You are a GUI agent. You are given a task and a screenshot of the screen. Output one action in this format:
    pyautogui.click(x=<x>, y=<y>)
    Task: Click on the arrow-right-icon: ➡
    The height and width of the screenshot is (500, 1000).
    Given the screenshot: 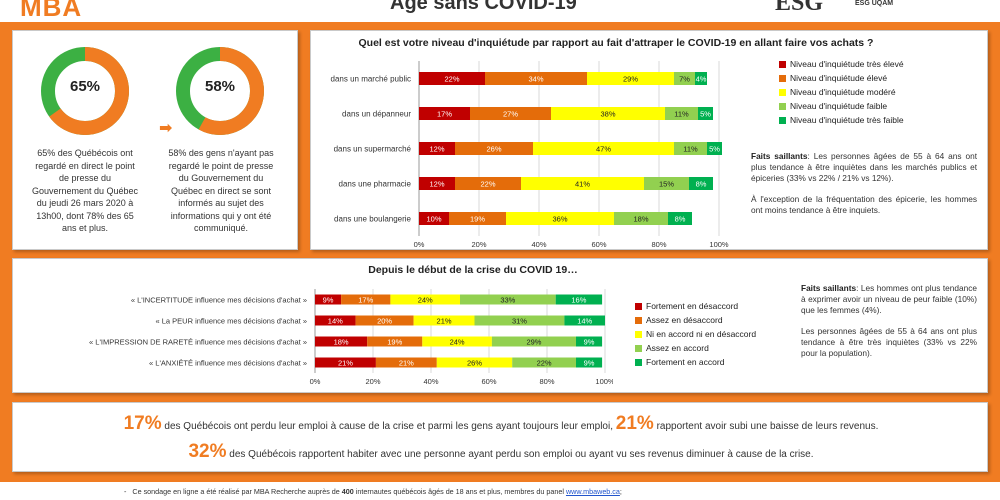 What is the action you would take?
    pyautogui.click(x=166, y=127)
    